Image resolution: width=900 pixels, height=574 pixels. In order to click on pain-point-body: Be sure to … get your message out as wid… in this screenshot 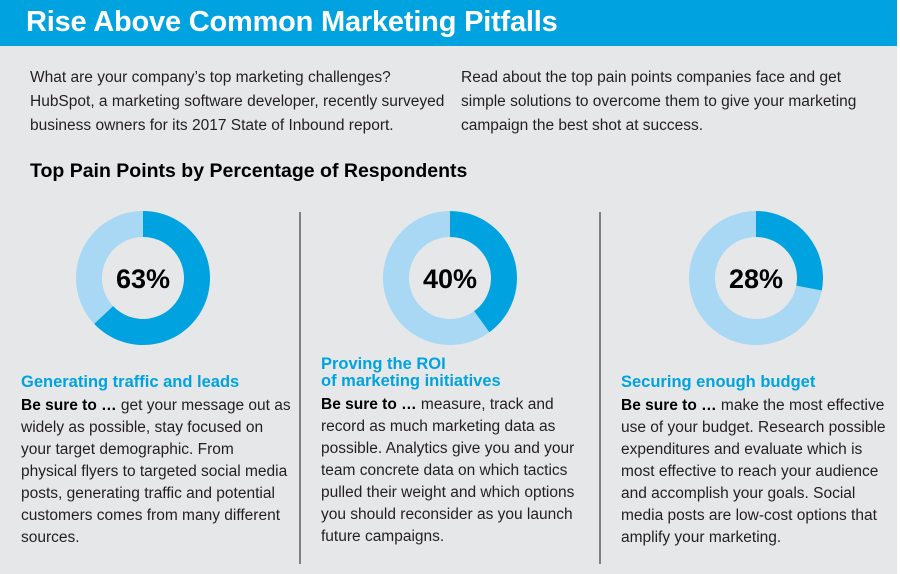, I will do `click(156, 472)`.